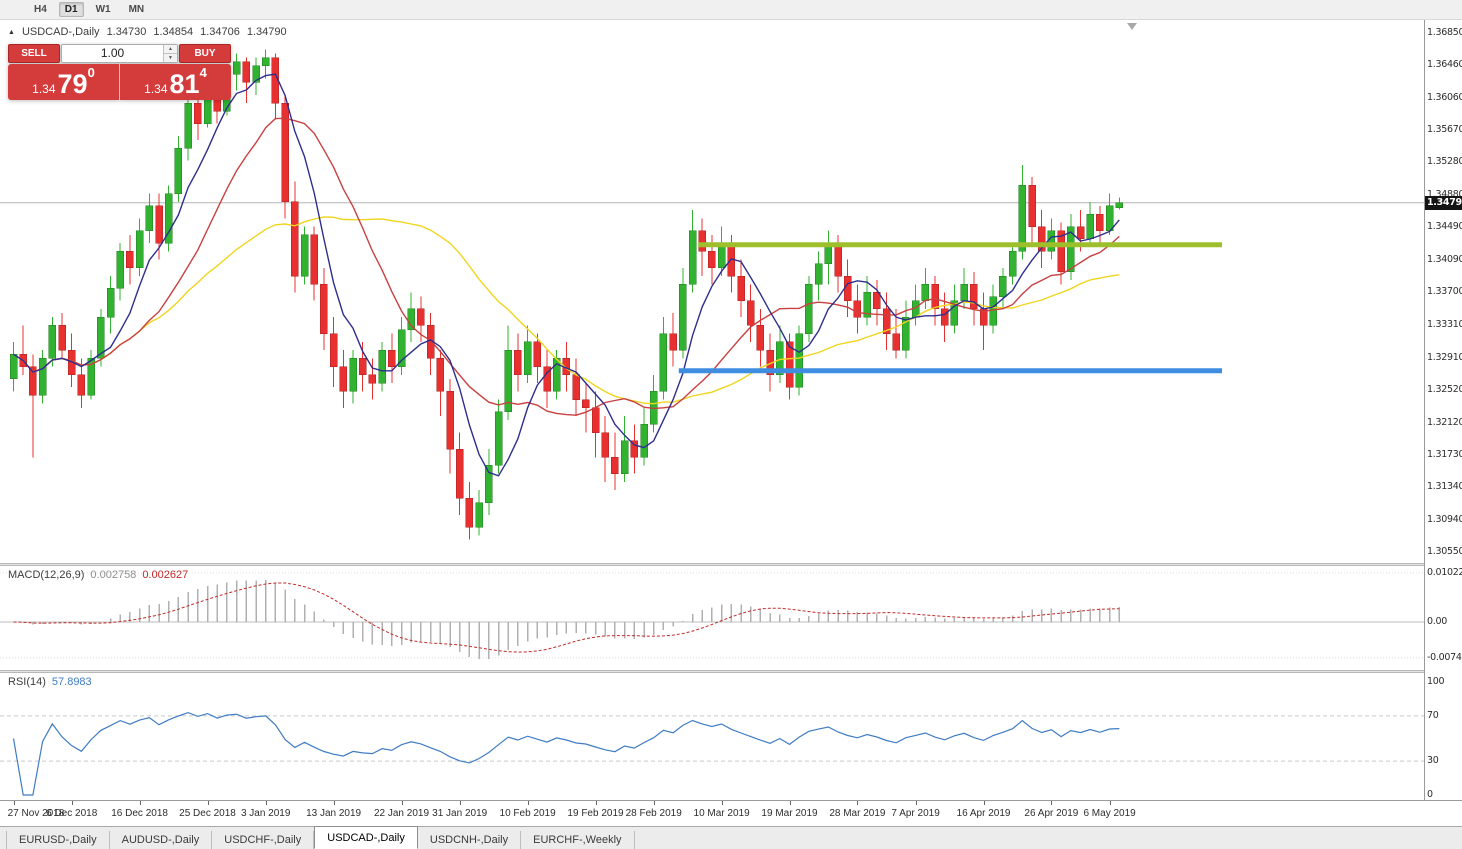 The height and width of the screenshot is (849, 1462). What do you see at coordinates (1444, 357) in the screenshot?
I see `price-axis-label: 1.32910` at bounding box center [1444, 357].